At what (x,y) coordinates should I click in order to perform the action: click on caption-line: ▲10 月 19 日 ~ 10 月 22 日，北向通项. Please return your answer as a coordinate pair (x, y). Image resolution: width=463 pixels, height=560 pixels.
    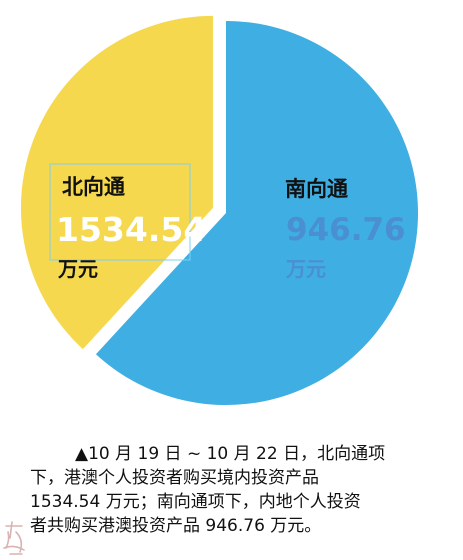
    Looking at the image, I should click on (230, 454).